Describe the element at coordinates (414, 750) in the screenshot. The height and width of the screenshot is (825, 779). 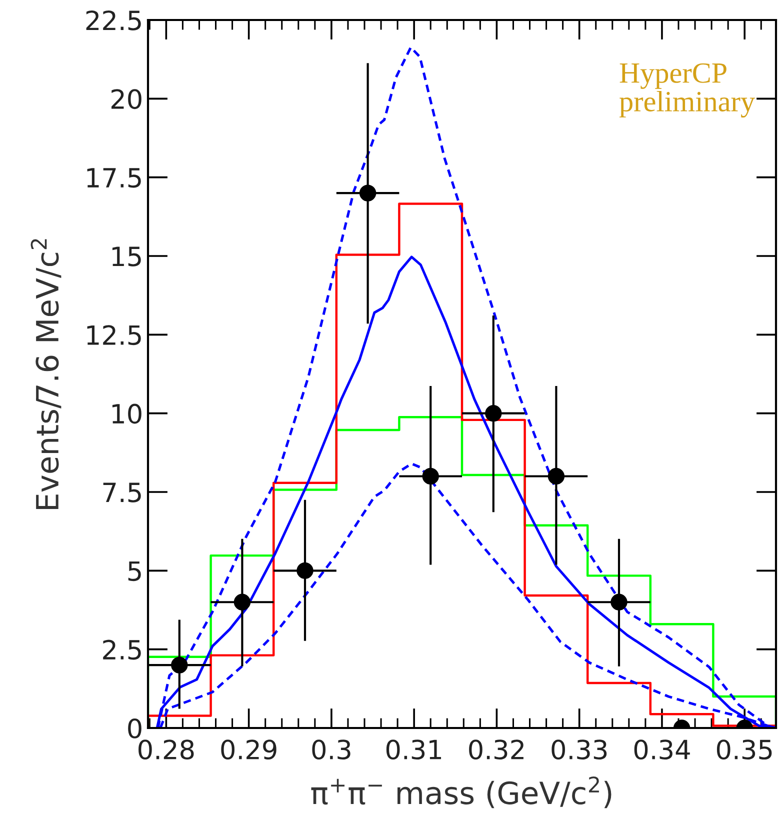
I see `x-tick-label: 0.31` at that location.